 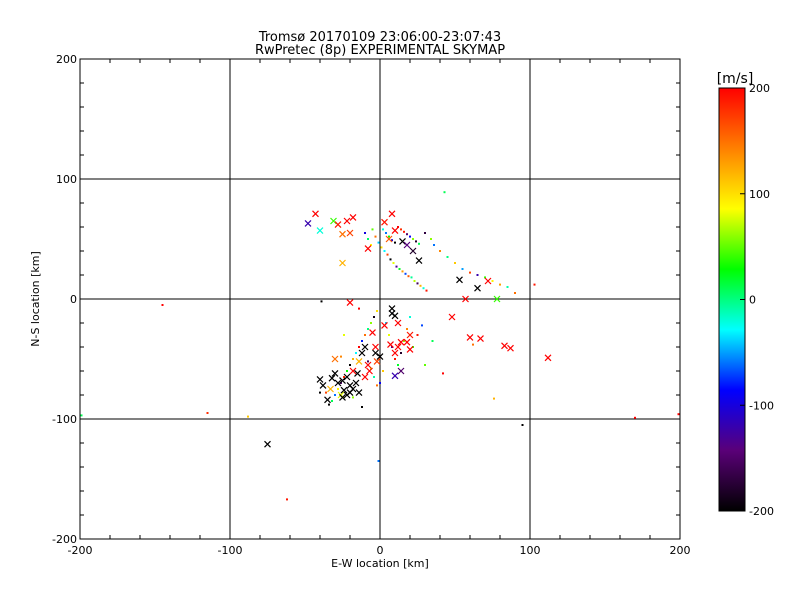 I want to click on colorbar-tick-label: -100, so click(x=761, y=405).